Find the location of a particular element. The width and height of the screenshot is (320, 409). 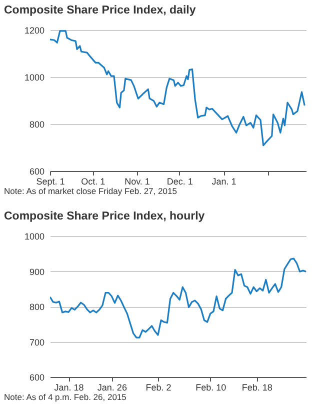

x-tick-label: Jan. 18 is located at coordinates (69, 387).